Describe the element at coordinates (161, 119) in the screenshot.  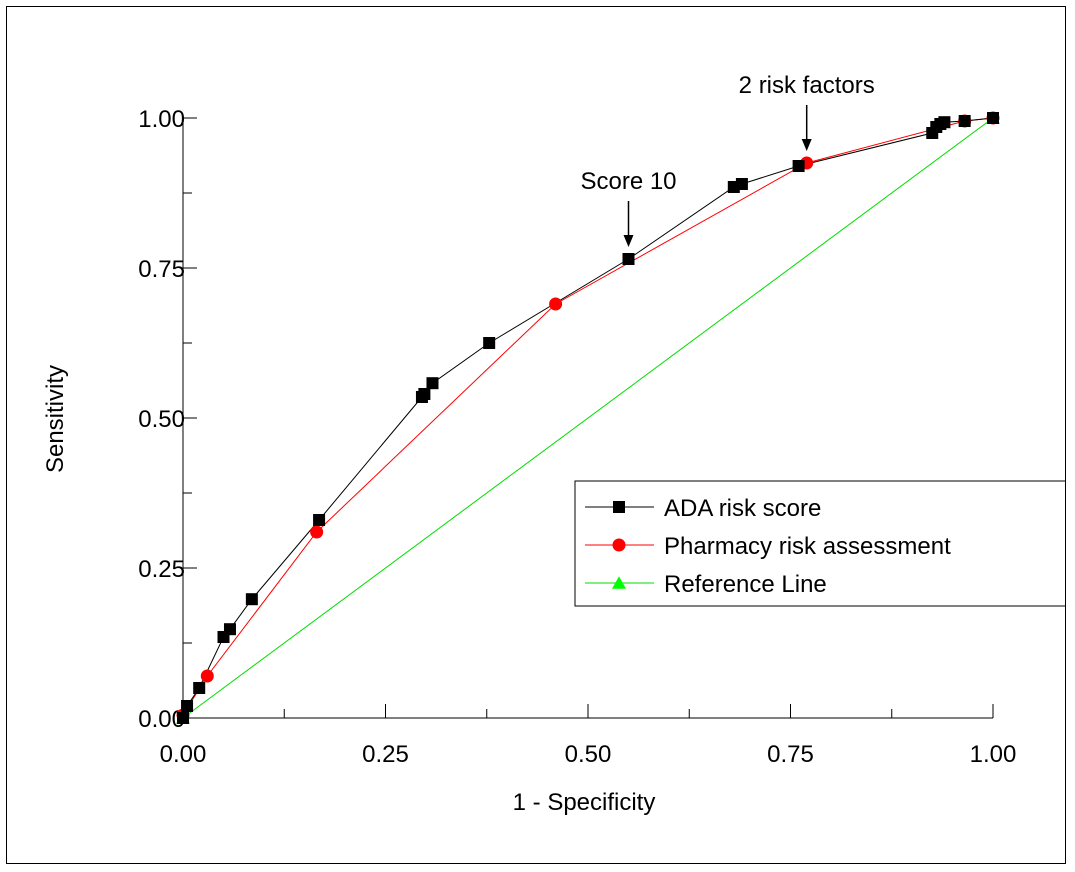
I see `y-tick-label: 1.00` at that location.